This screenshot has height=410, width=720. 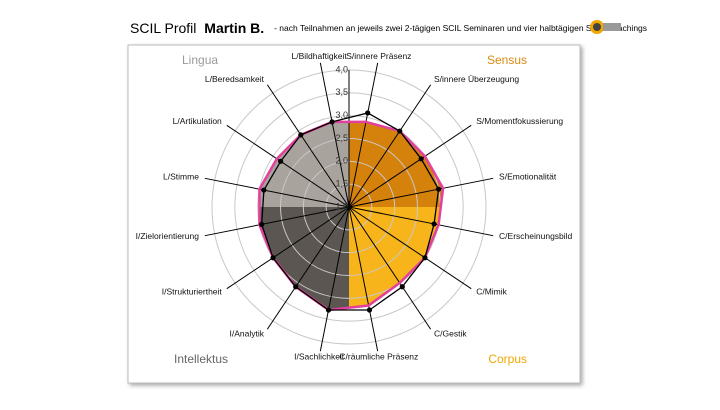 I want to click on axis-tick-label: 3,5, so click(x=341, y=92).